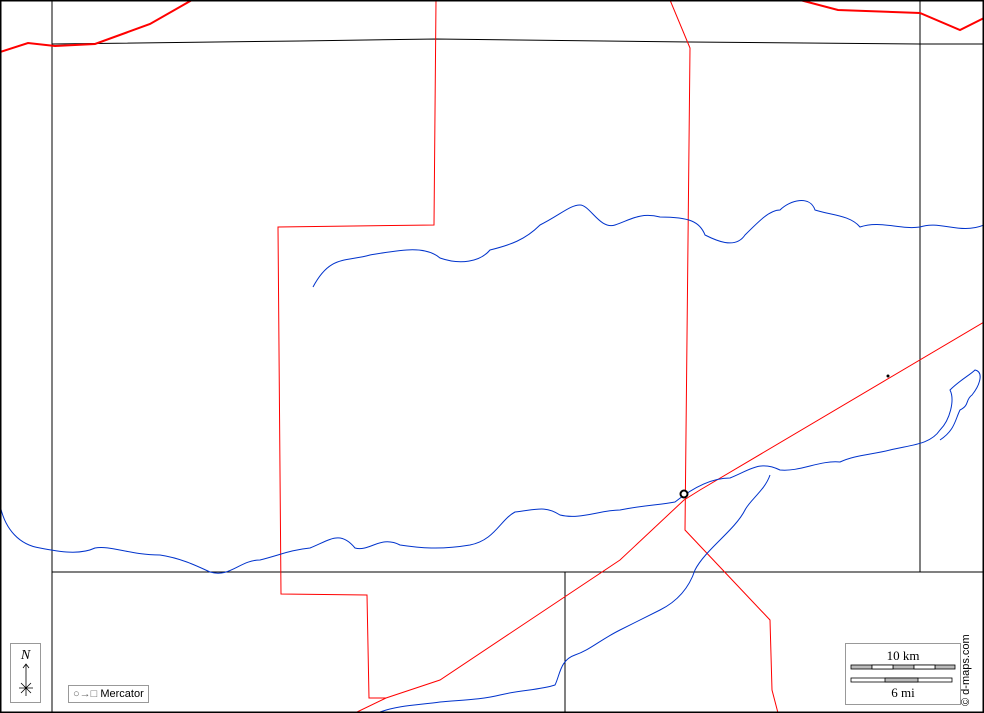  What do you see at coordinates (517, 41) in the screenshot?
I see `county-line` at bounding box center [517, 41].